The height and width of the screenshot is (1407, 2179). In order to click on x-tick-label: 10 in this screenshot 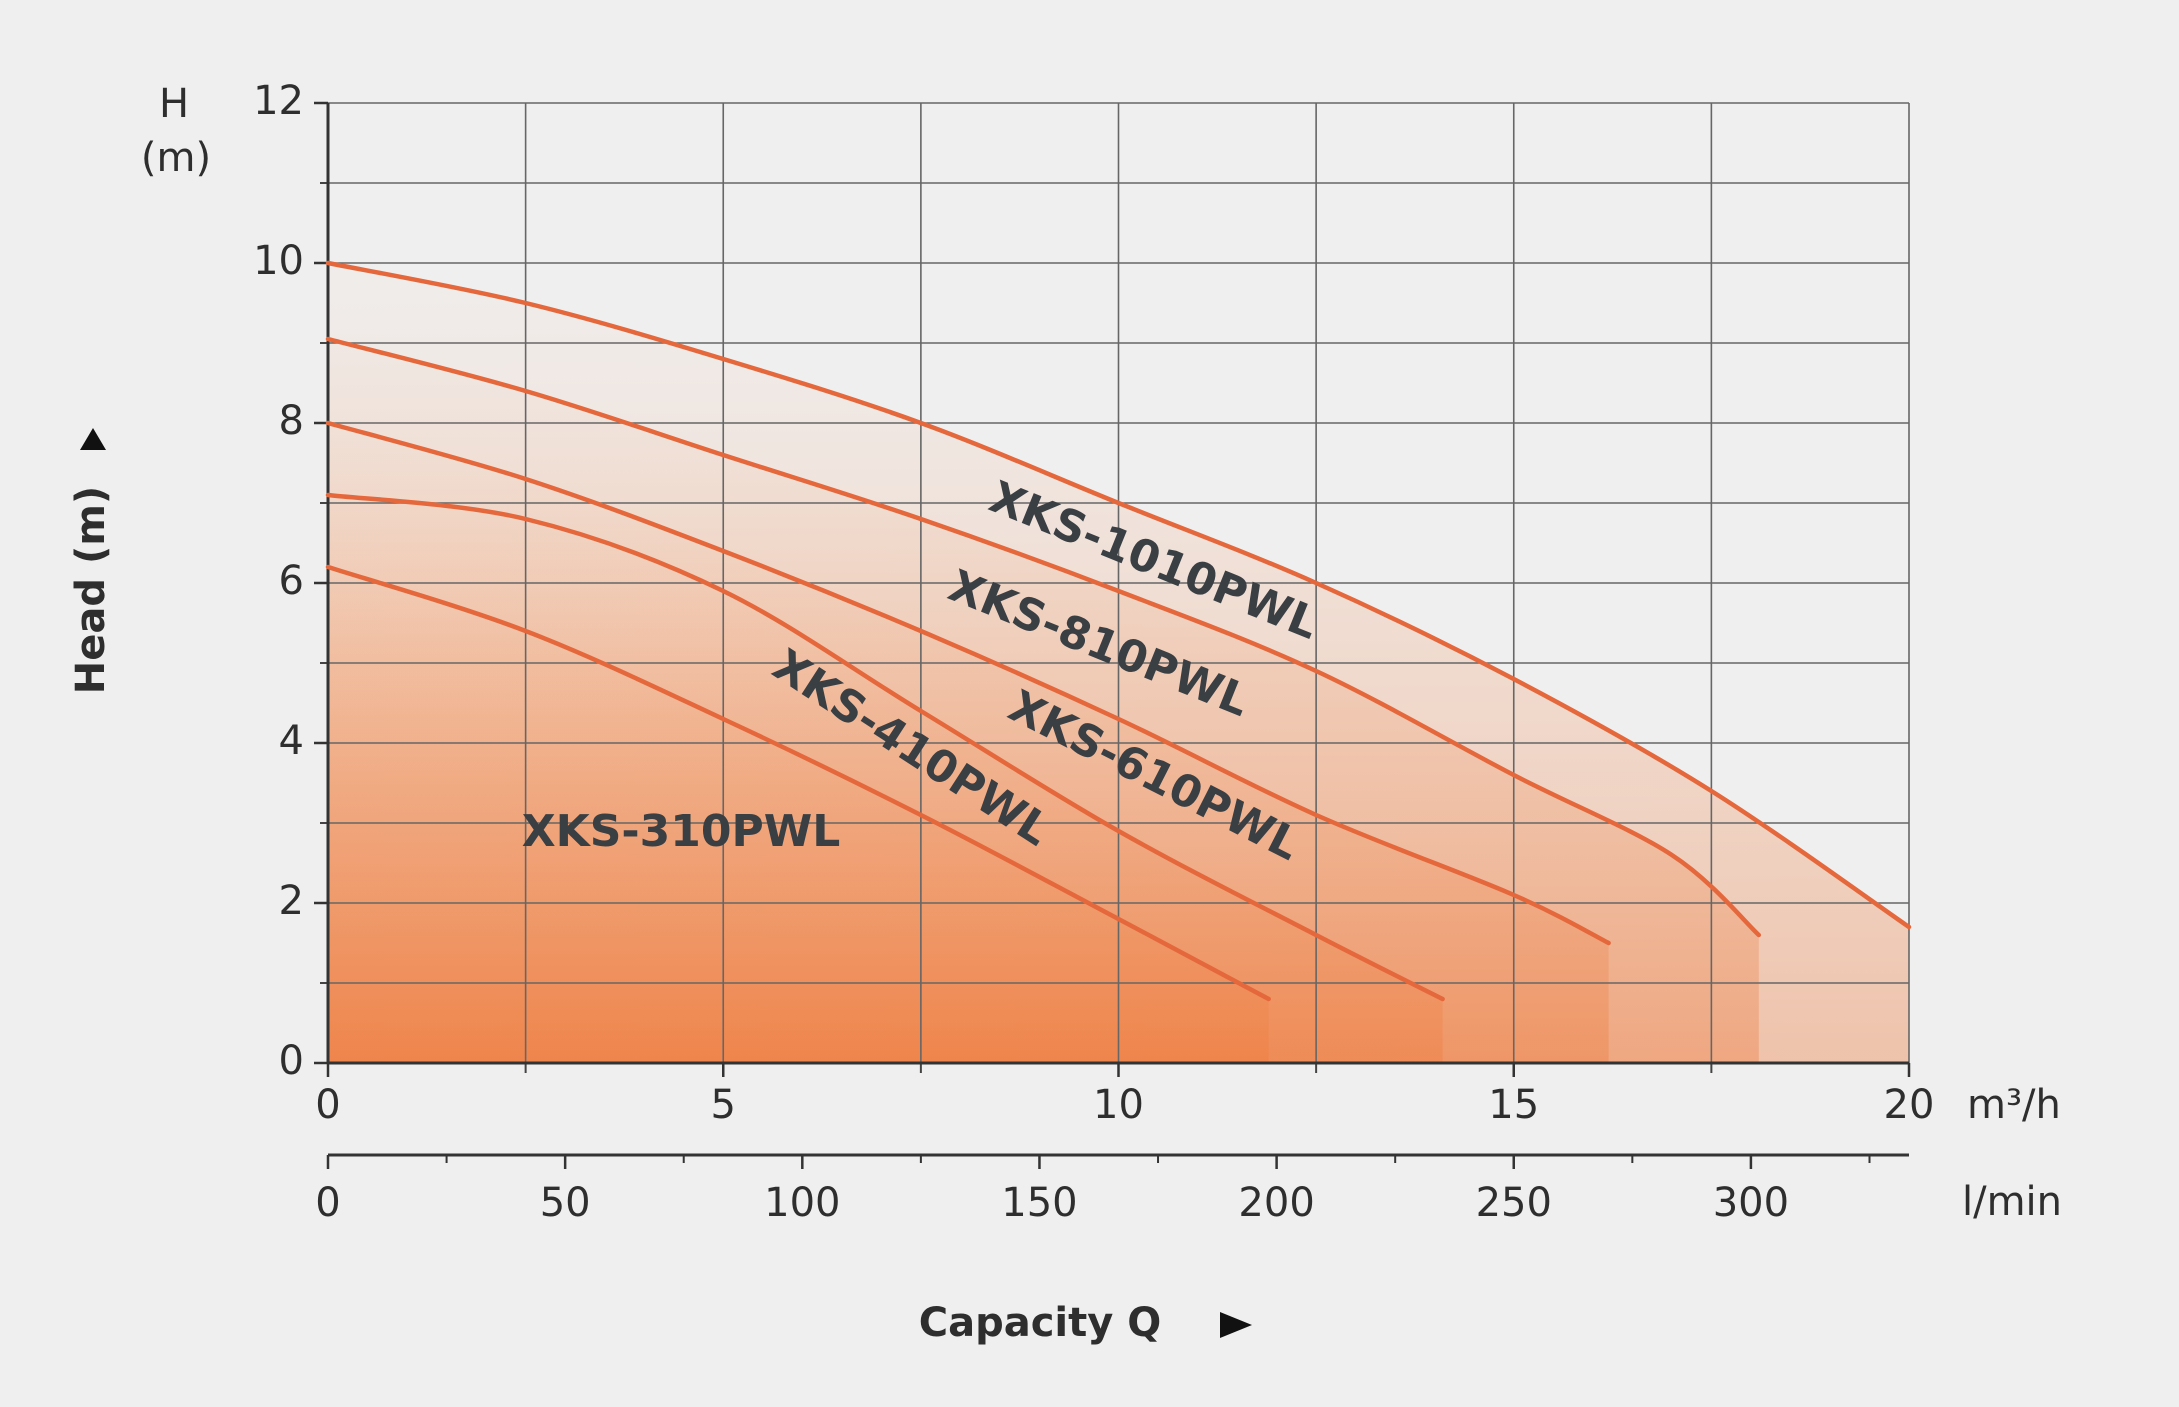, I will do `click(1118, 1105)`.